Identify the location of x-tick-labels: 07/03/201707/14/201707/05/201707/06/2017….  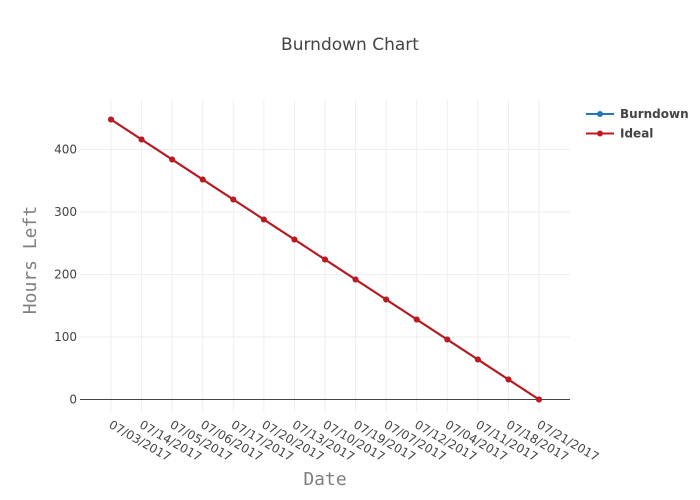
(354, 440).